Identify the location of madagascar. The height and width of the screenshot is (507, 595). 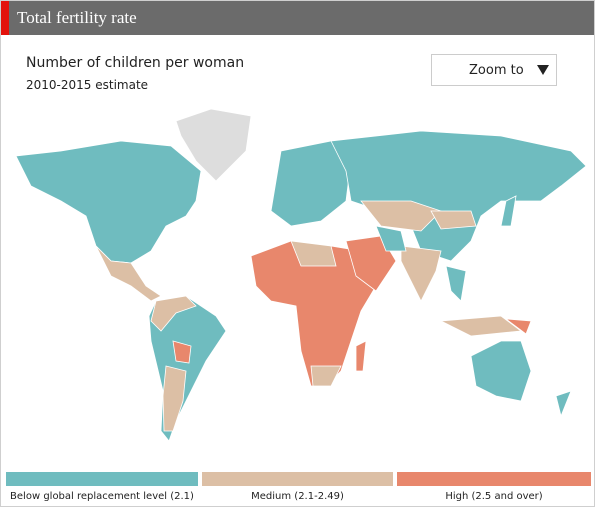
(361, 356).